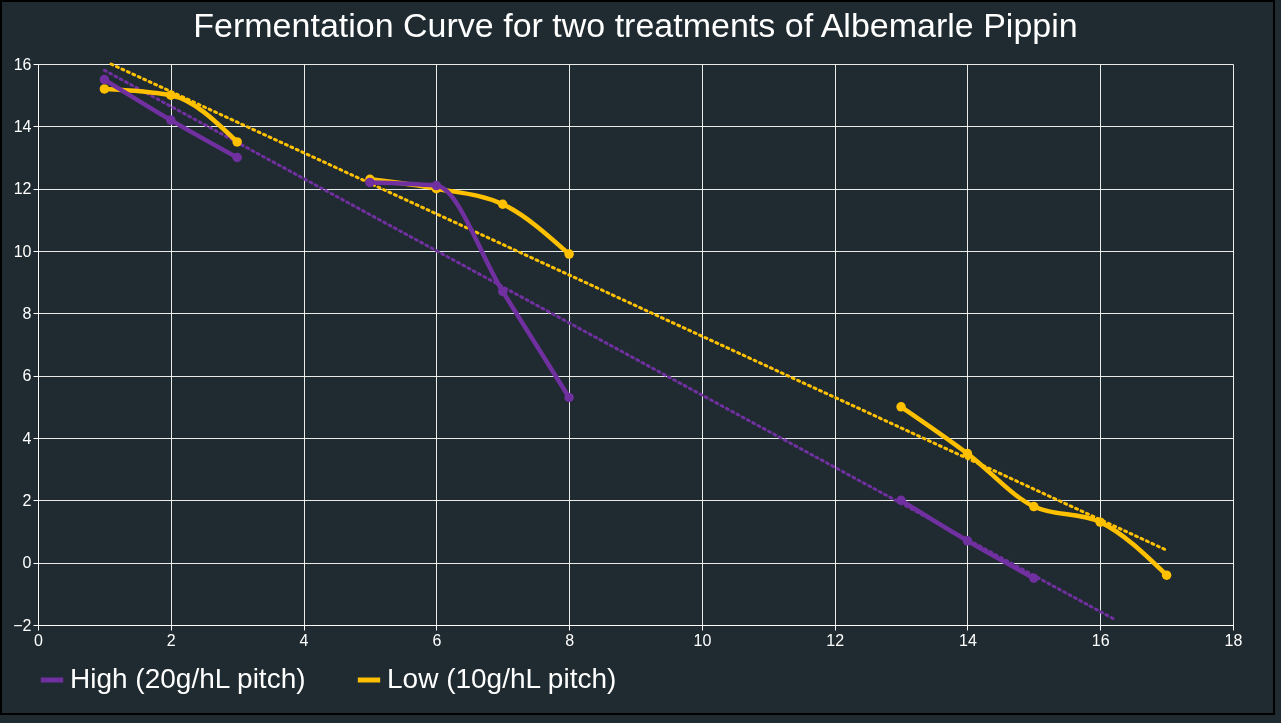 This screenshot has height=723, width=1281. Describe the element at coordinates (1233, 640) in the screenshot. I see `x-tick-label: 18` at that location.